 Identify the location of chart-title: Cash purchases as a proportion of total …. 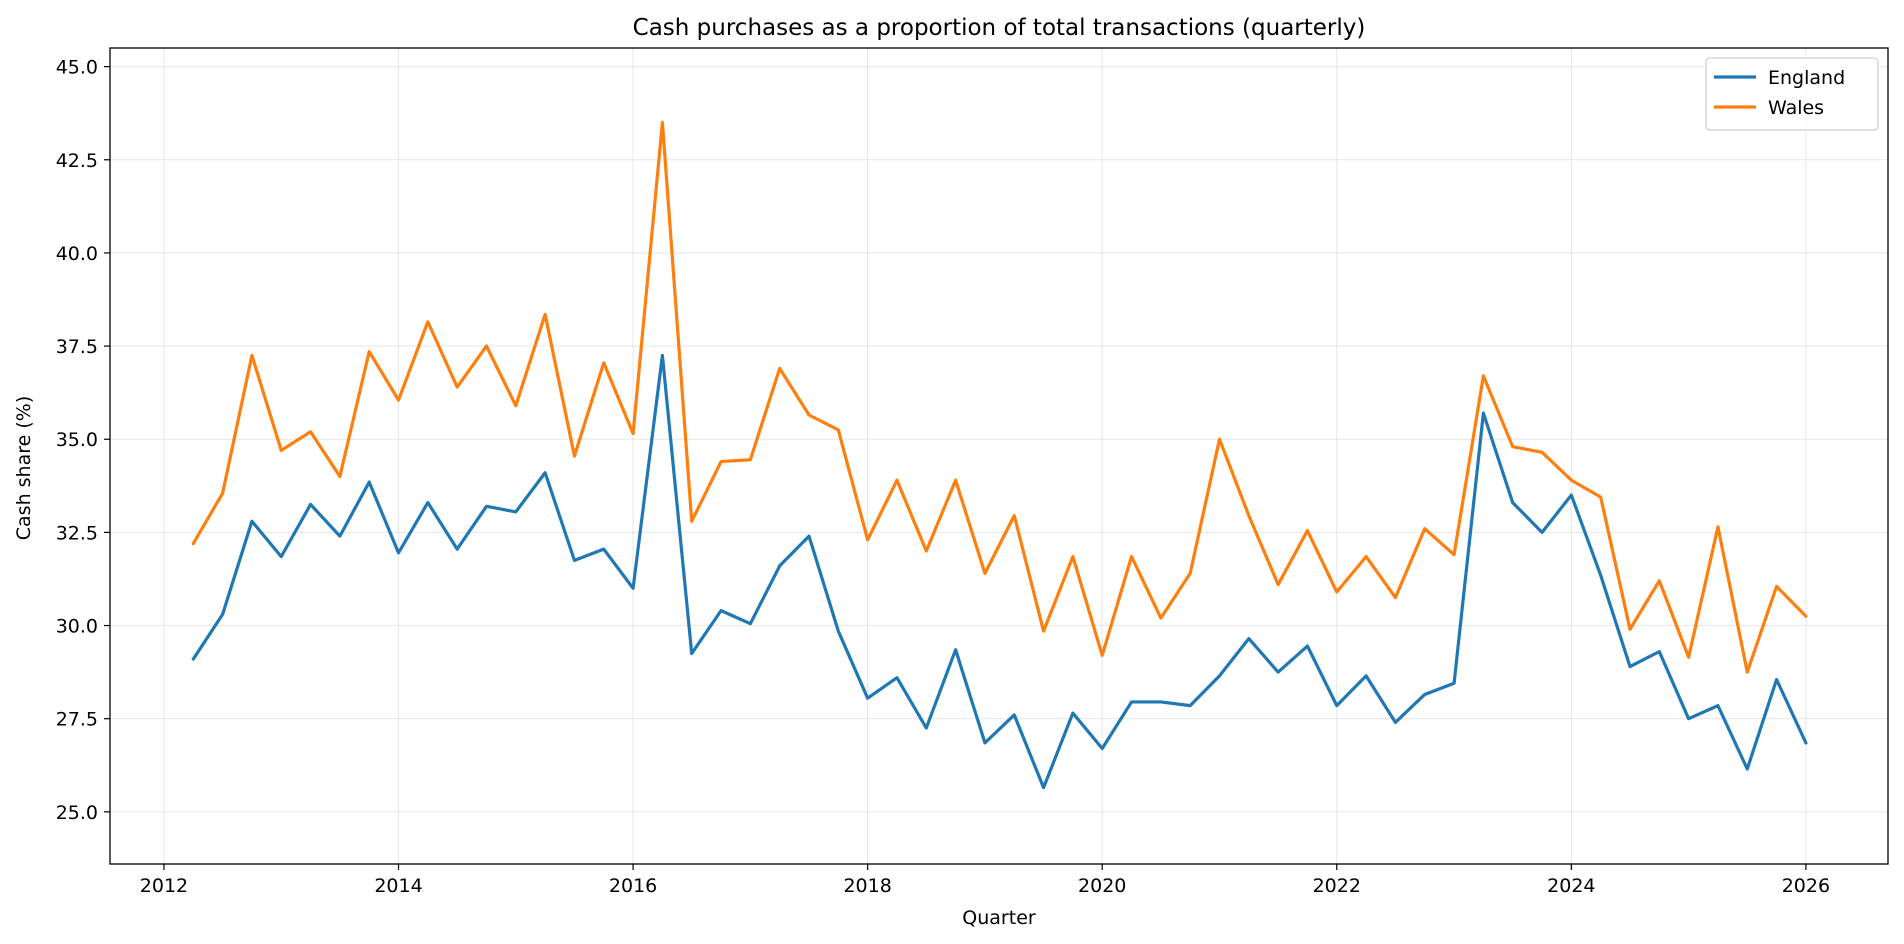
(999, 28).